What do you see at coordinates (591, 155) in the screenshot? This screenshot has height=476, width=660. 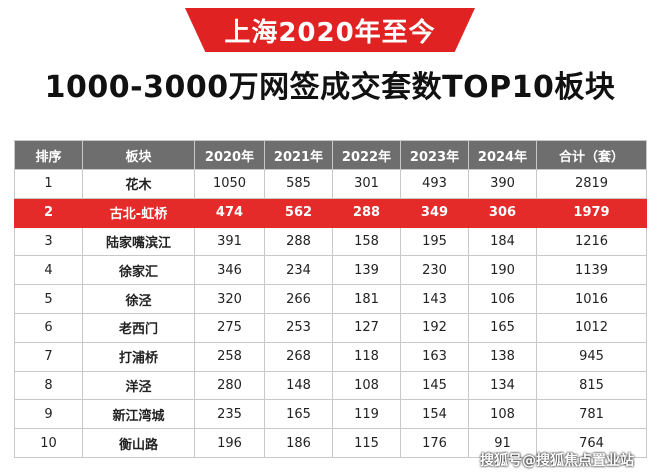 I see `header-total: 合计（套）` at bounding box center [591, 155].